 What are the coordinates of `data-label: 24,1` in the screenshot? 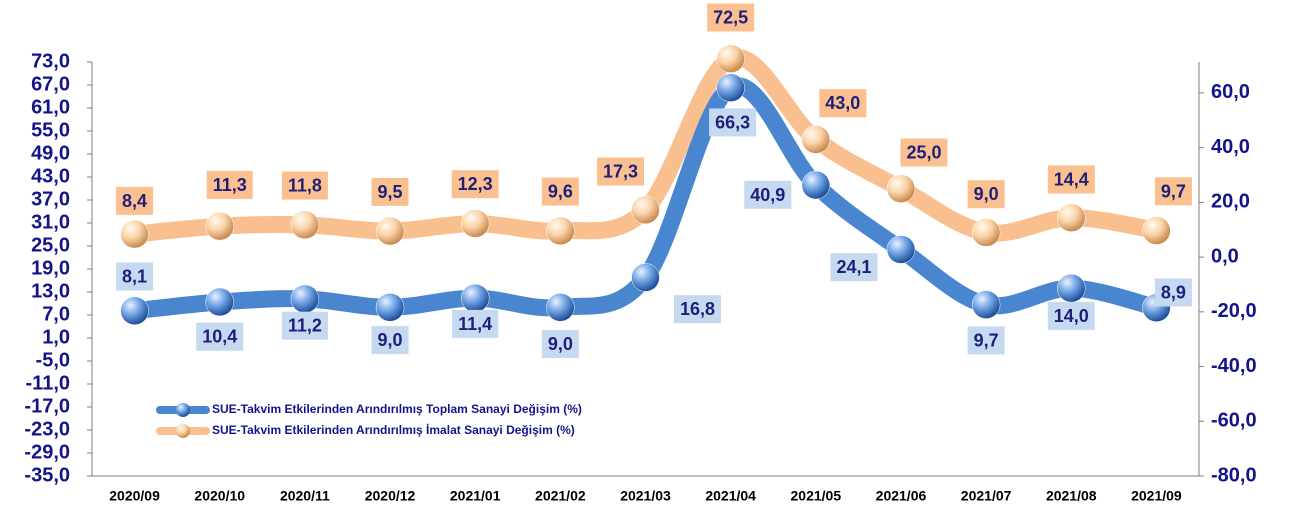 It's located at (853, 267).